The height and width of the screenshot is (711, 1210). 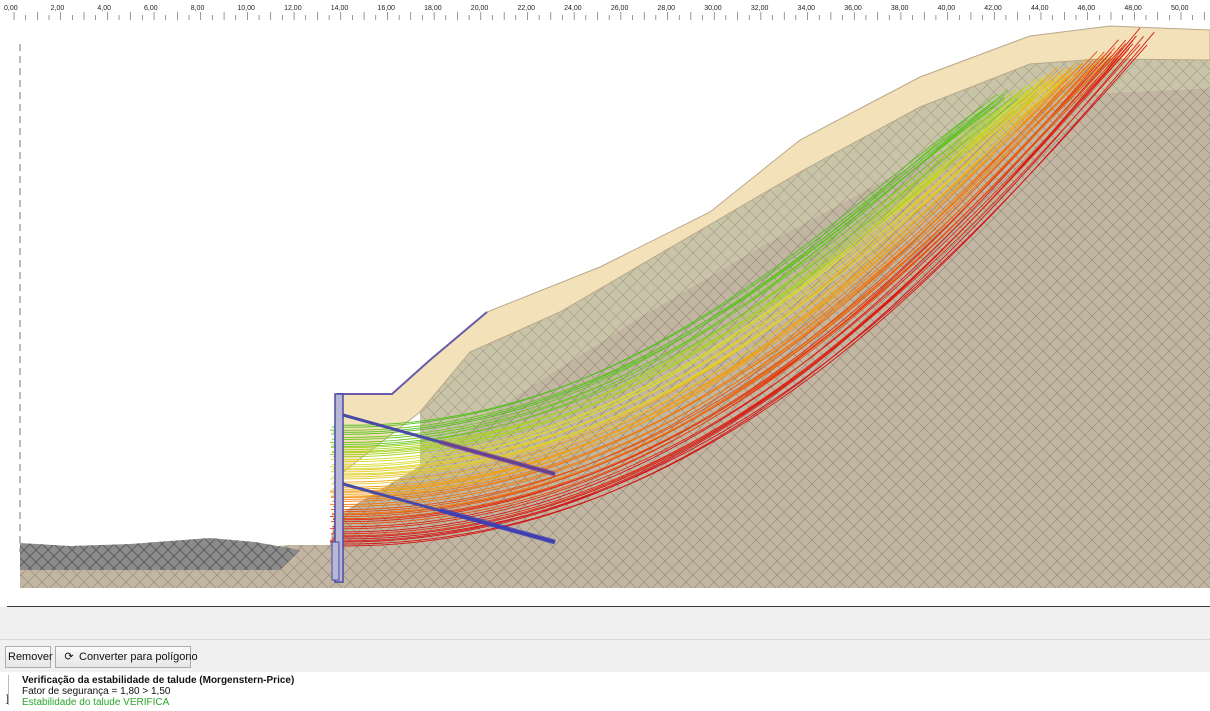 I want to click on convert-to-polygon-button: ⟳ Converter para polígono, so click(x=126, y=657).